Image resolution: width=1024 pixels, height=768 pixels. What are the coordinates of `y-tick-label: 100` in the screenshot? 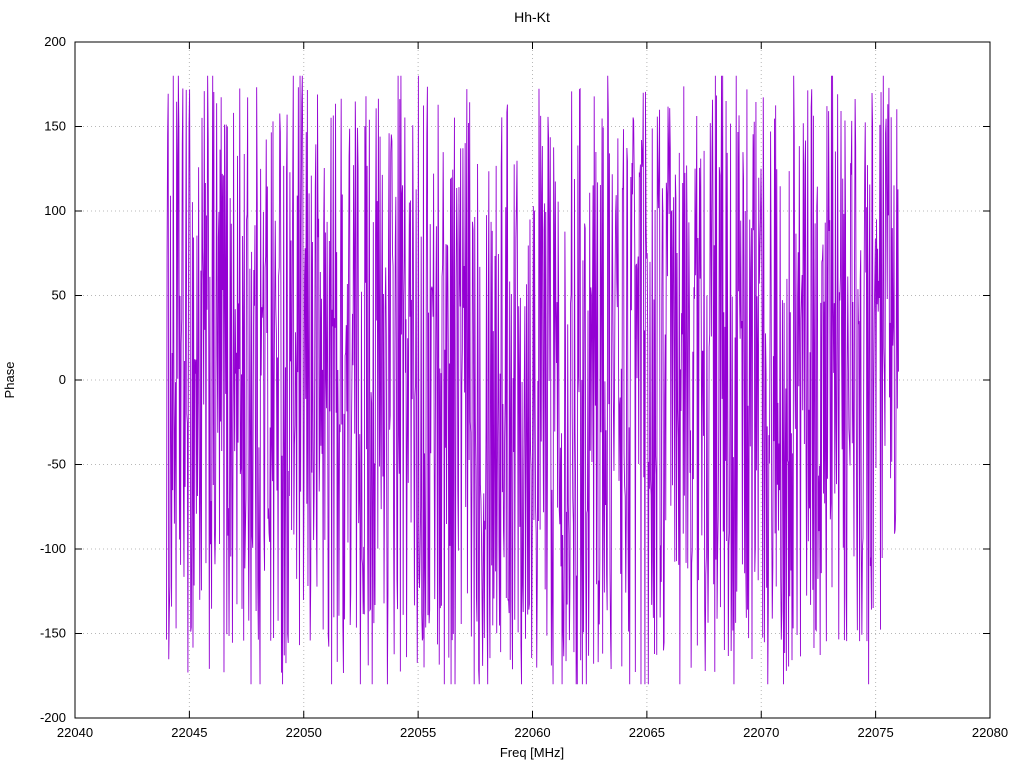 It's located at (55, 210).